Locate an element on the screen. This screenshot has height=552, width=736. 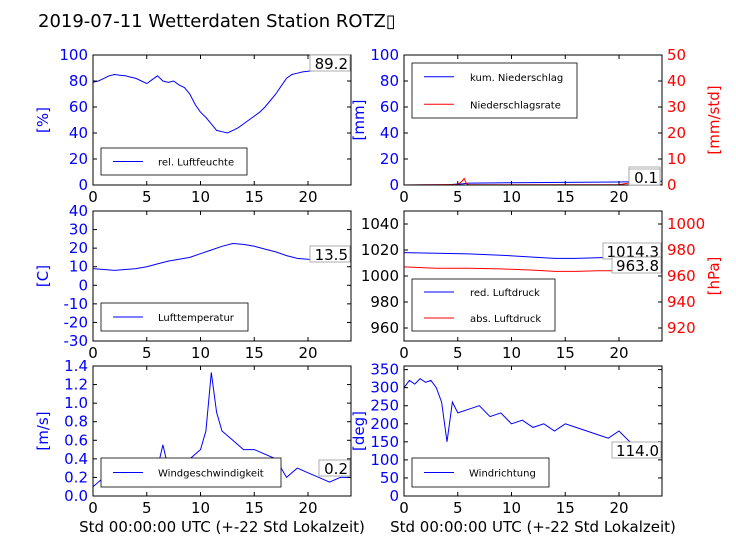
series-line-rel-luftfeuchte is located at coordinates (221, 101).